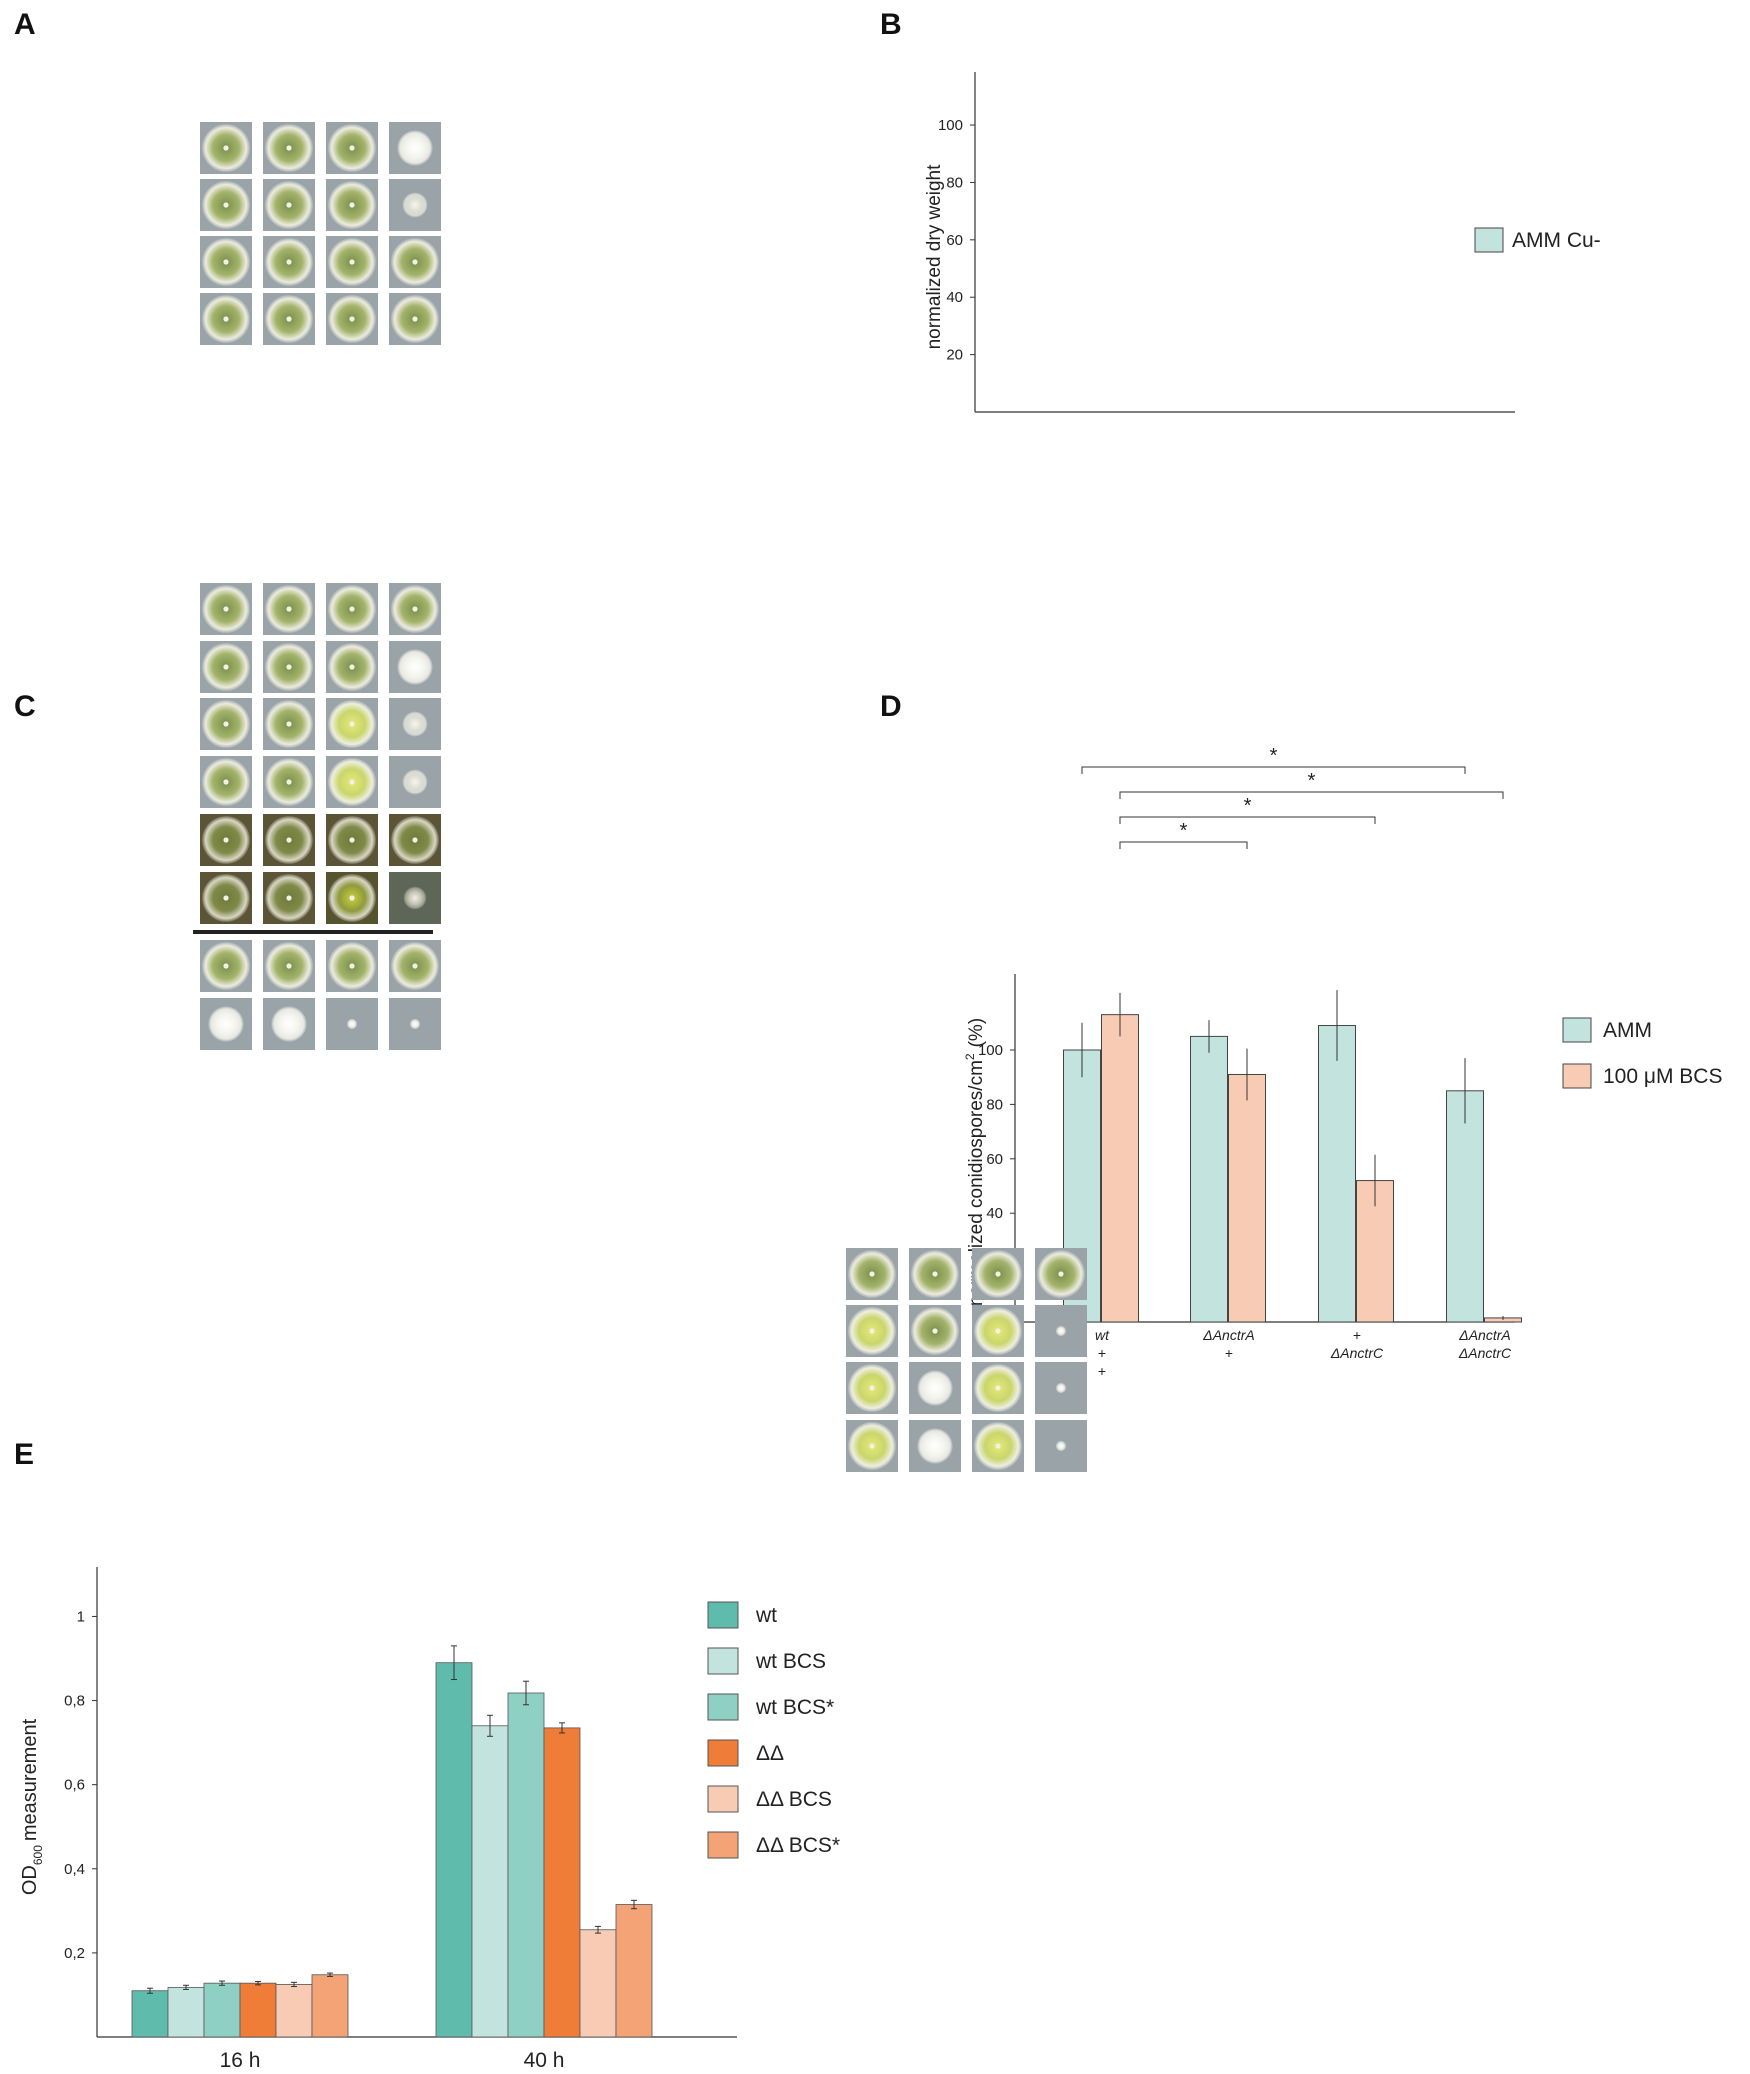 Image resolution: width=1750 pixels, height=2074 pixels. I want to click on colony-a-r1-c1, so click(289, 205).